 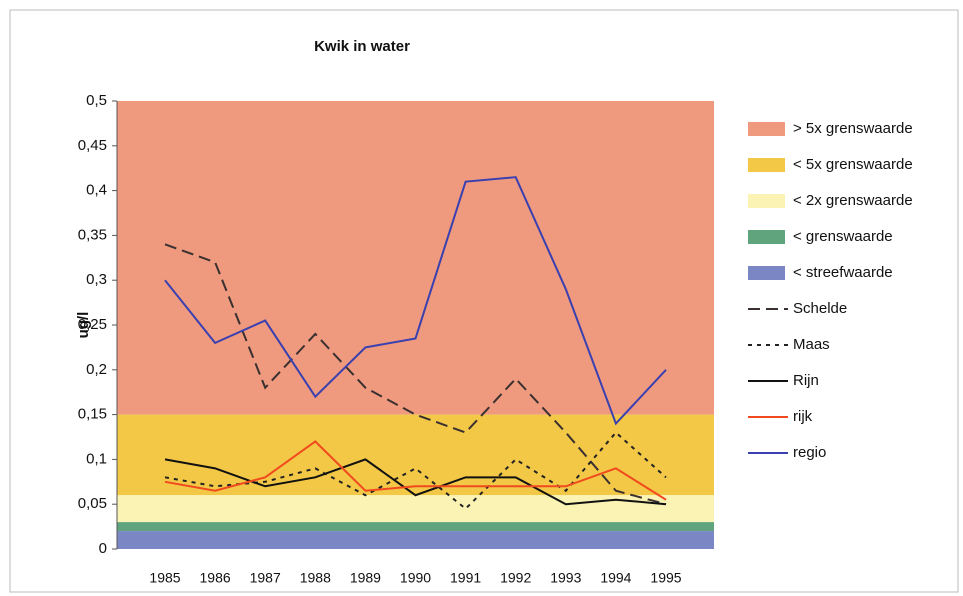 What do you see at coordinates (465, 578) in the screenshot?
I see `x-tick-label: 1991` at bounding box center [465, 578].